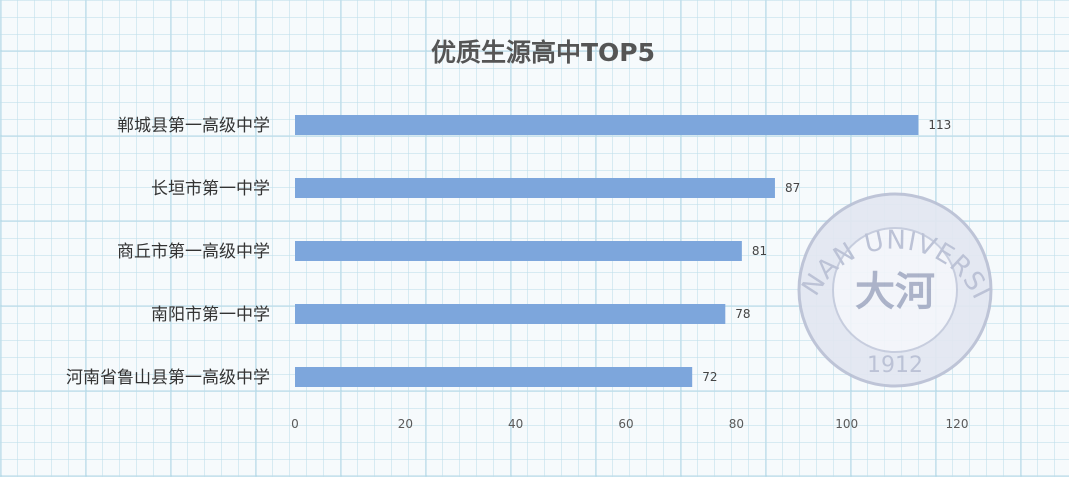  Describe the element at coordinates (939, 125) in the screenshot. I see `value-label: 113` at that location.